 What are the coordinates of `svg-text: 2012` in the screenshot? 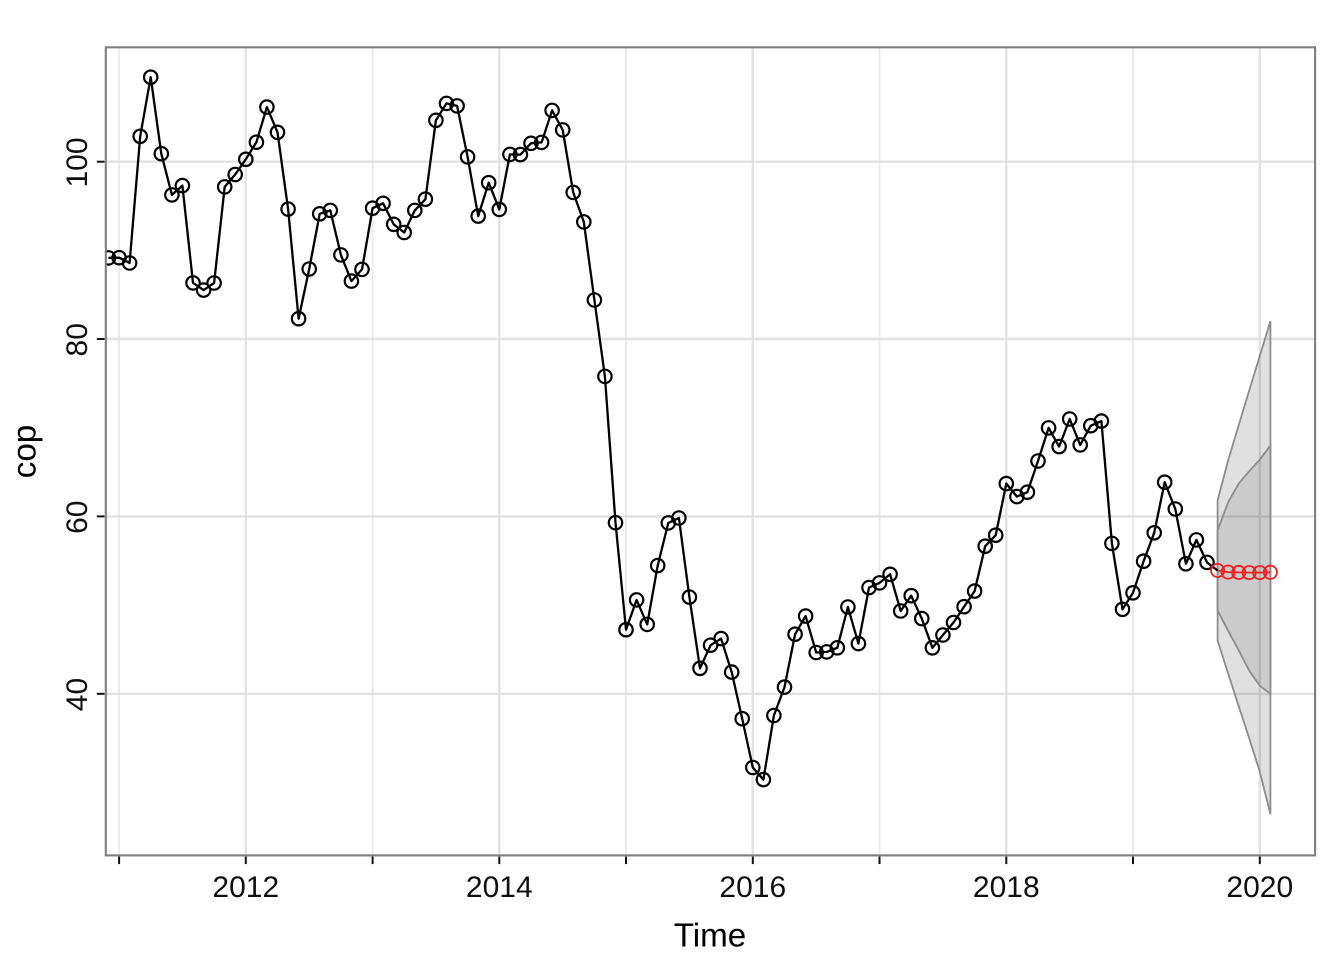 It's located at (245, 887).